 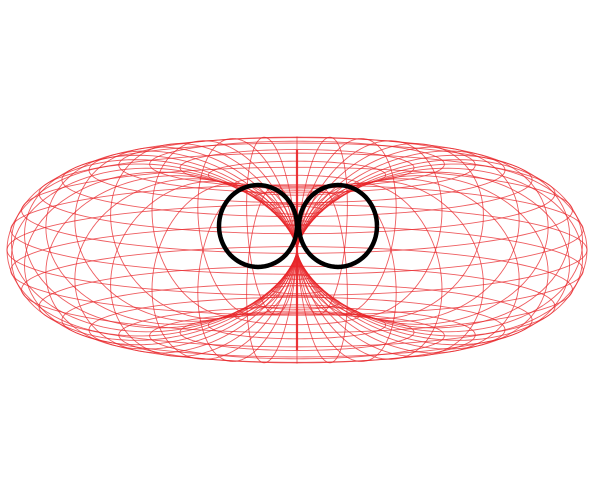 I want to click on cross-section-loops, so click(x=298, y=226).